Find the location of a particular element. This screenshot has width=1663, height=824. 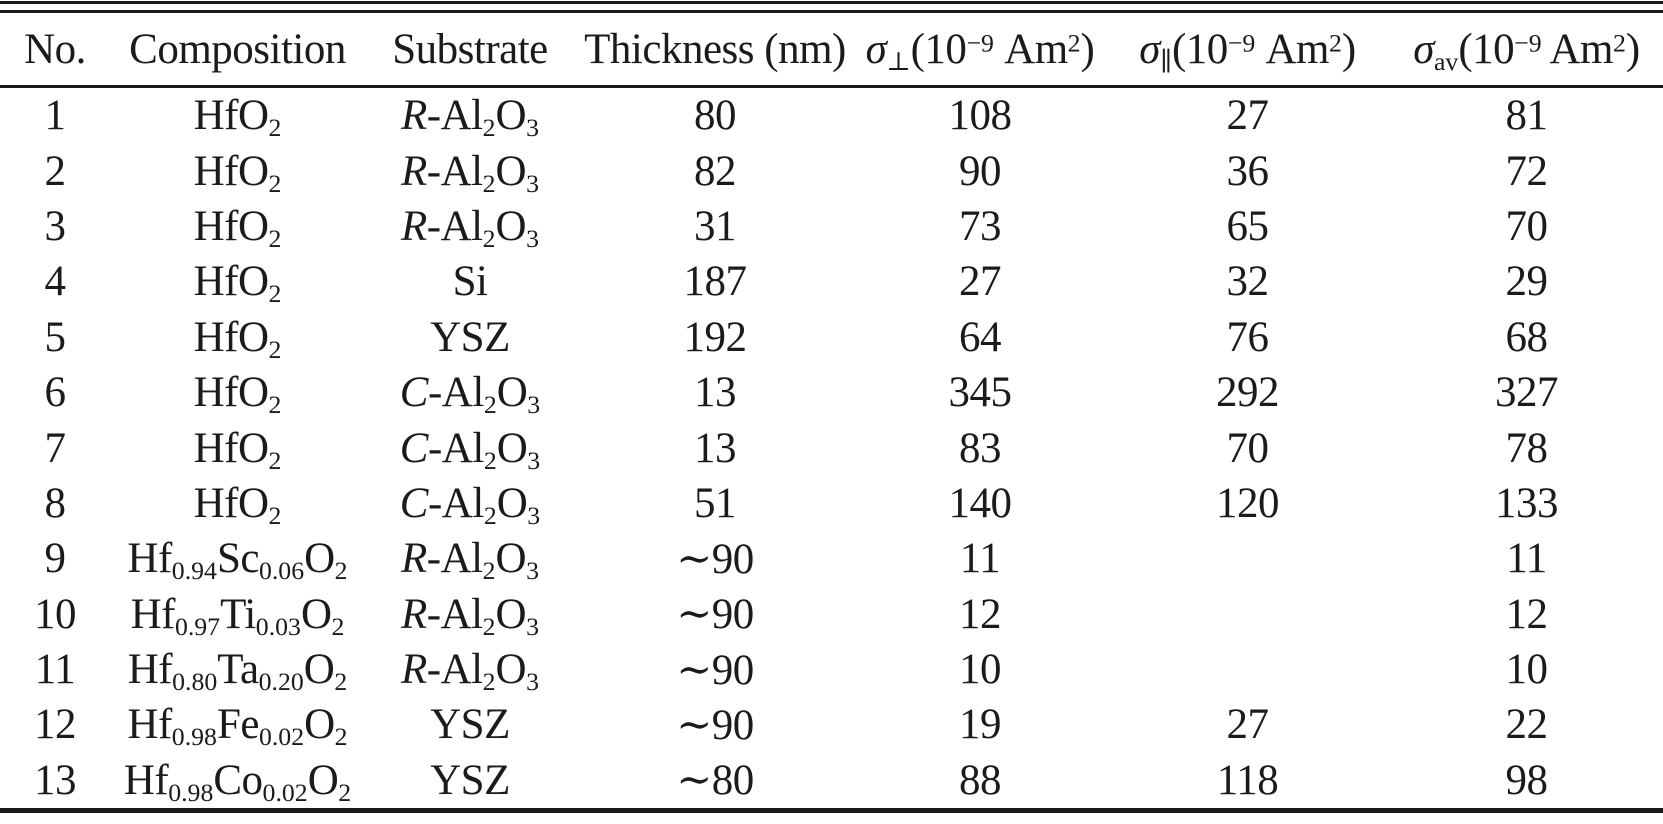

table-row: 9 Hf0.94Sc0.06O2 R-Al2O3 ∼90 11 11 is located at coordinates (831, 558).